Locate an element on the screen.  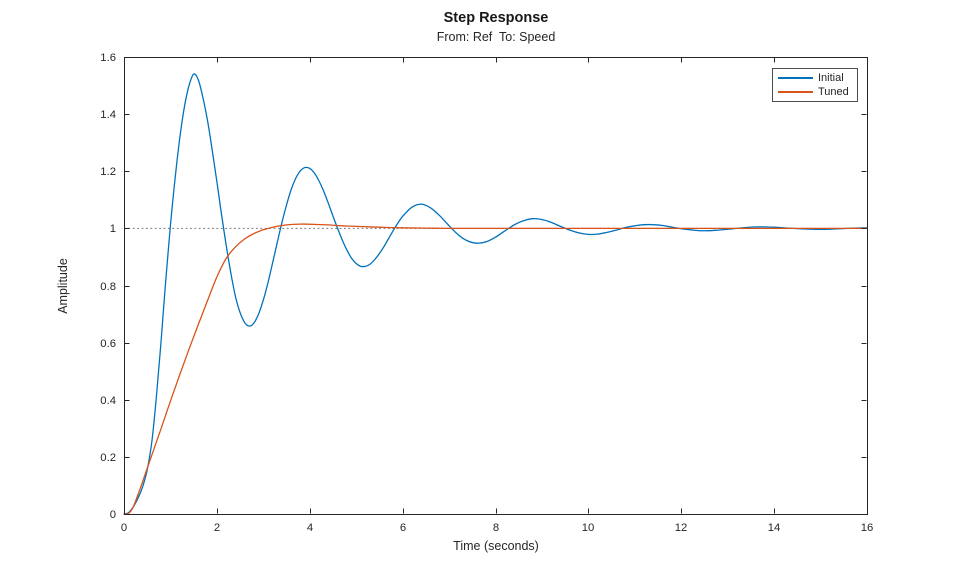
legend-label-initial: Initial is located at coordinates (831, 78).